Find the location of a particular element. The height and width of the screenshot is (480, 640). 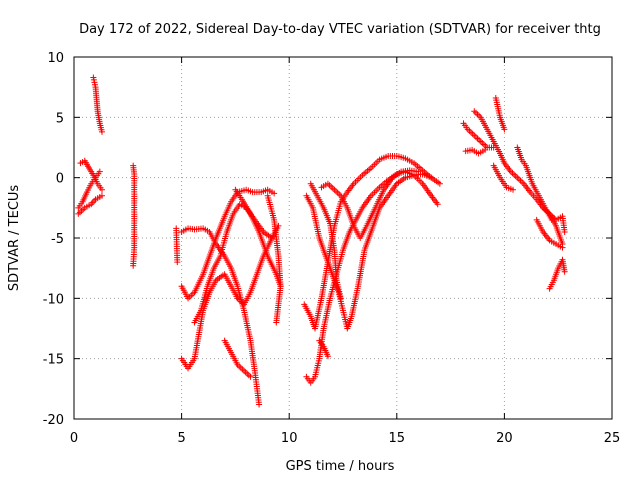

y-tick-label: -15 is located at coordinates (53, 360).